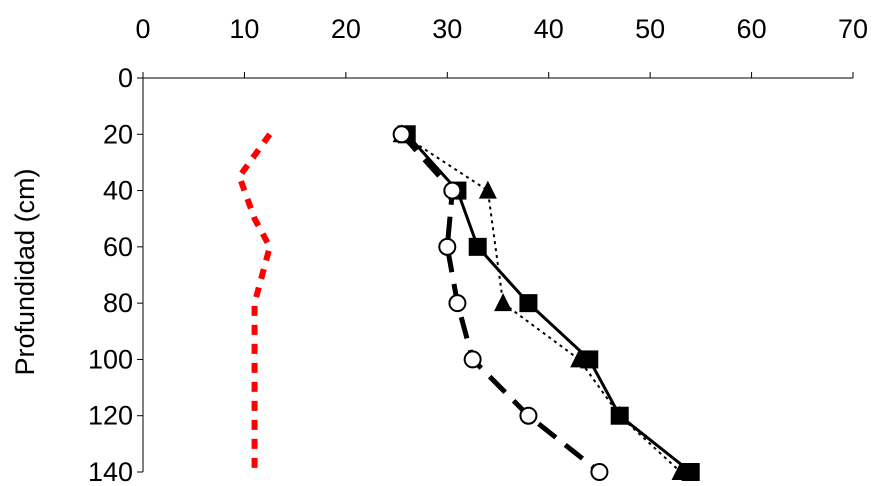  Describe the element at coordinates (25, 271) in the screenshot. I see `y-axis-title: Profundidad (cm)` at that location.